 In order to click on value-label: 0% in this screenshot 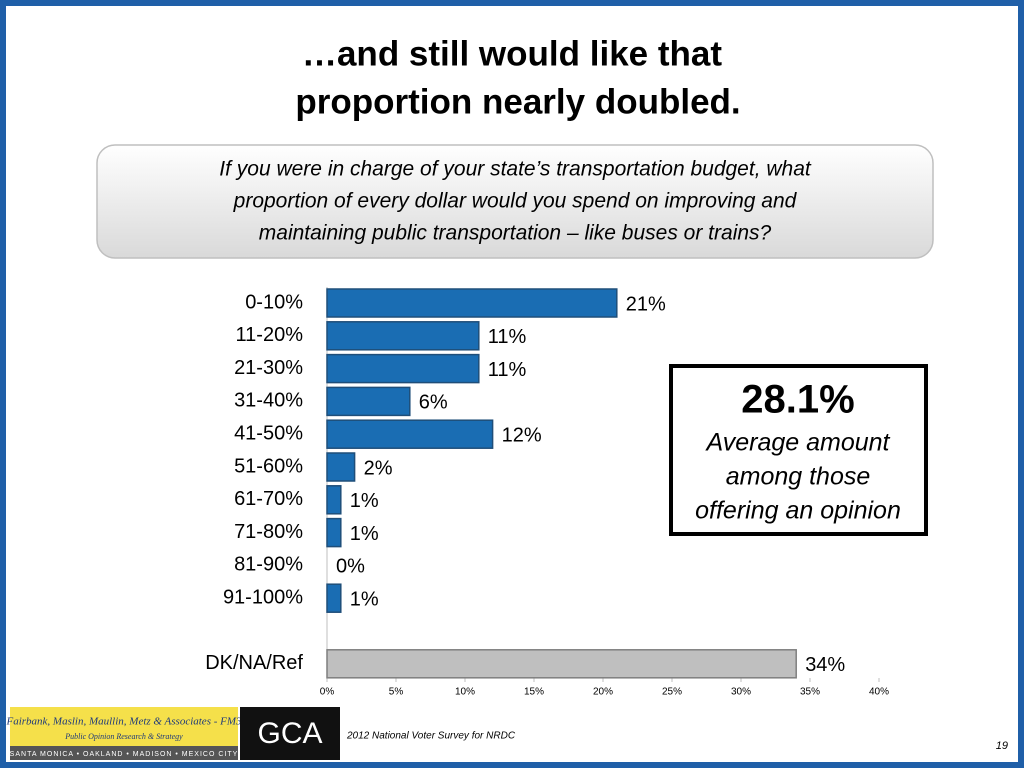, I will do `click(350, 567)`.